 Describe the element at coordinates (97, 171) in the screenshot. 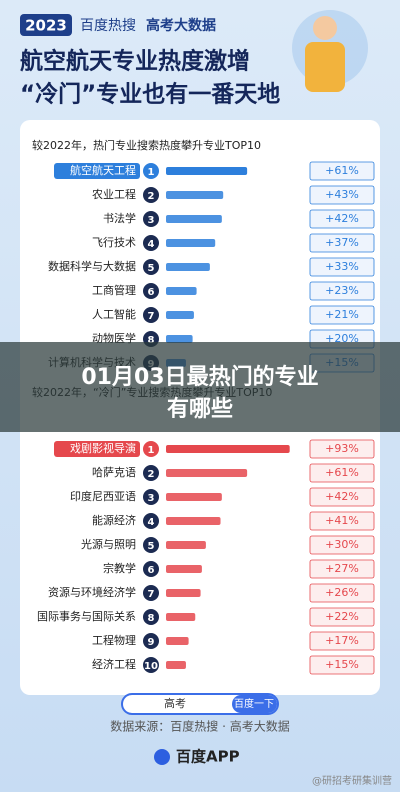

I see `highlight` at that location.